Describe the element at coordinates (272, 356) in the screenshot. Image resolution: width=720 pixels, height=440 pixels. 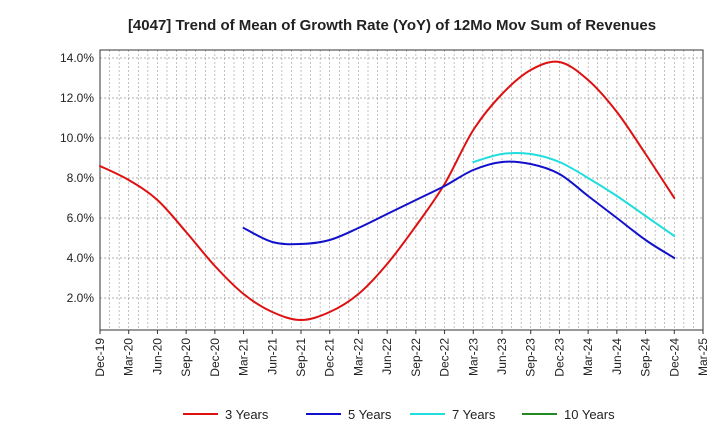
I see `x-tick-label: Jun-21` at that location.